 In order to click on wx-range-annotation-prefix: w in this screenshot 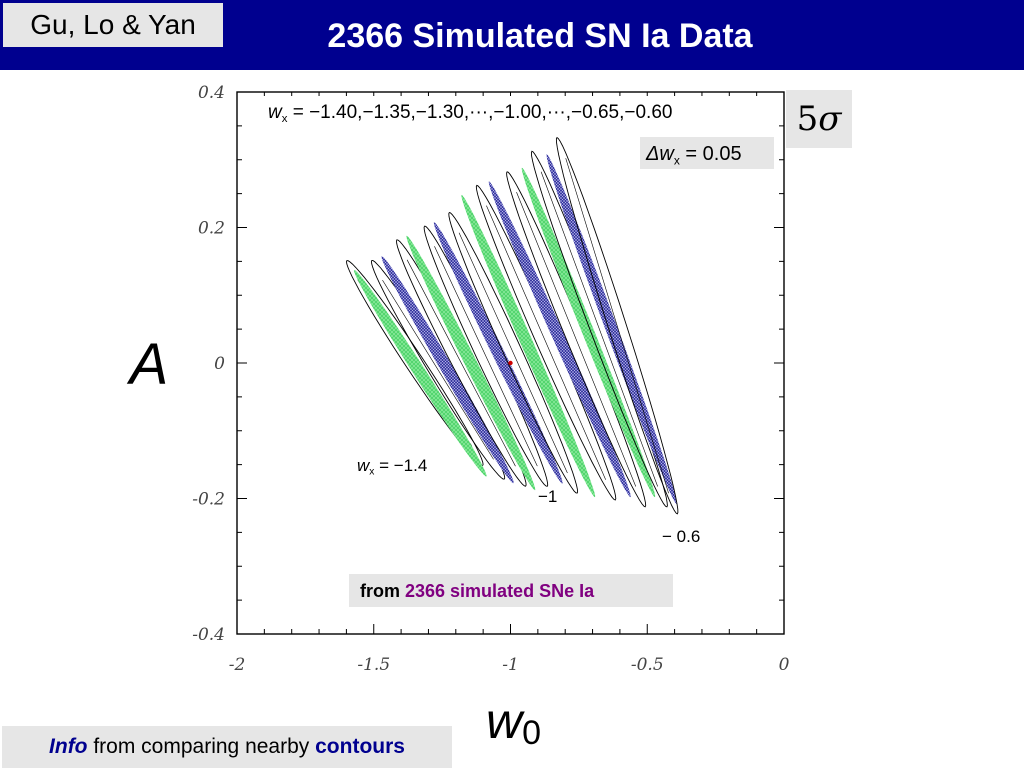, I will do `click(275, 112)`.